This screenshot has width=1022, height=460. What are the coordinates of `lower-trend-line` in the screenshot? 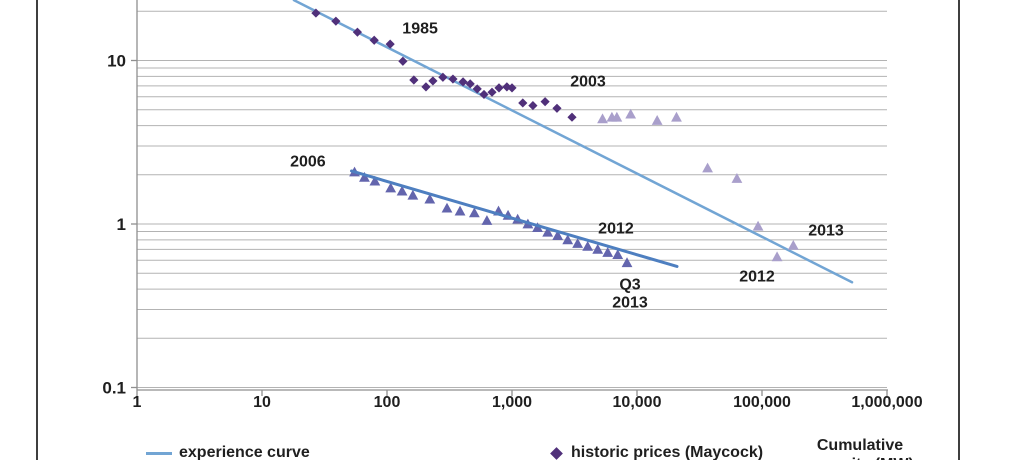 It's located at (514, 218).